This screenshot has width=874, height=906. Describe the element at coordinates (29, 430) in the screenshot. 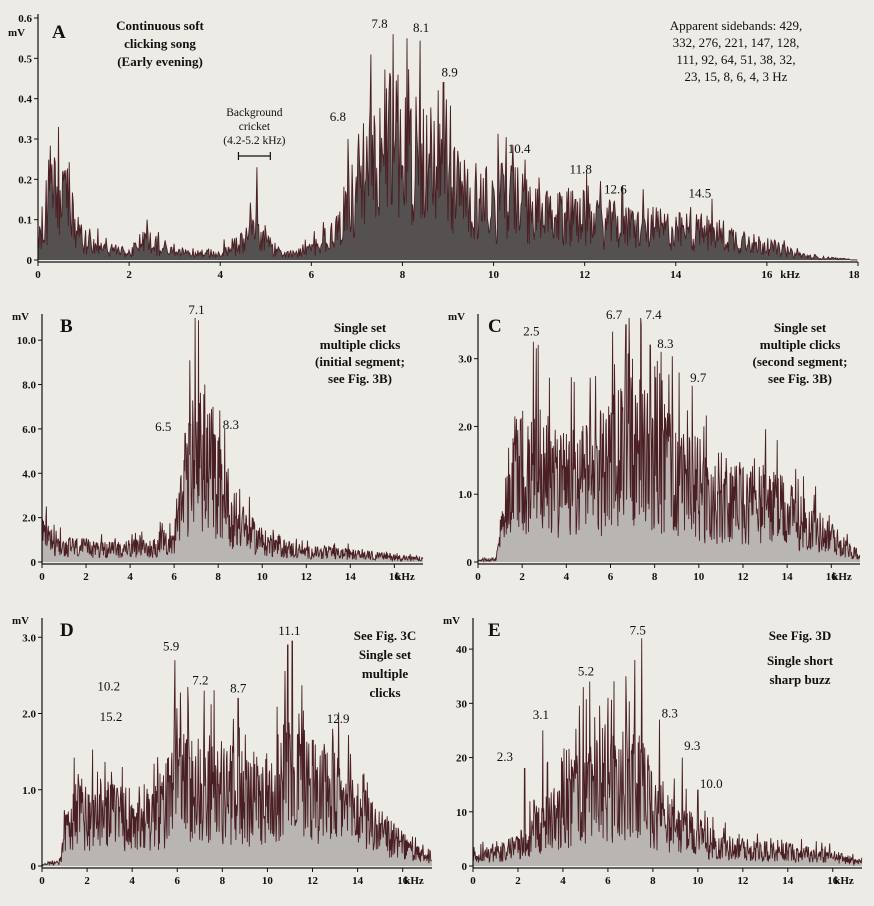

I see `y-tick-label: 6.0` at that location.